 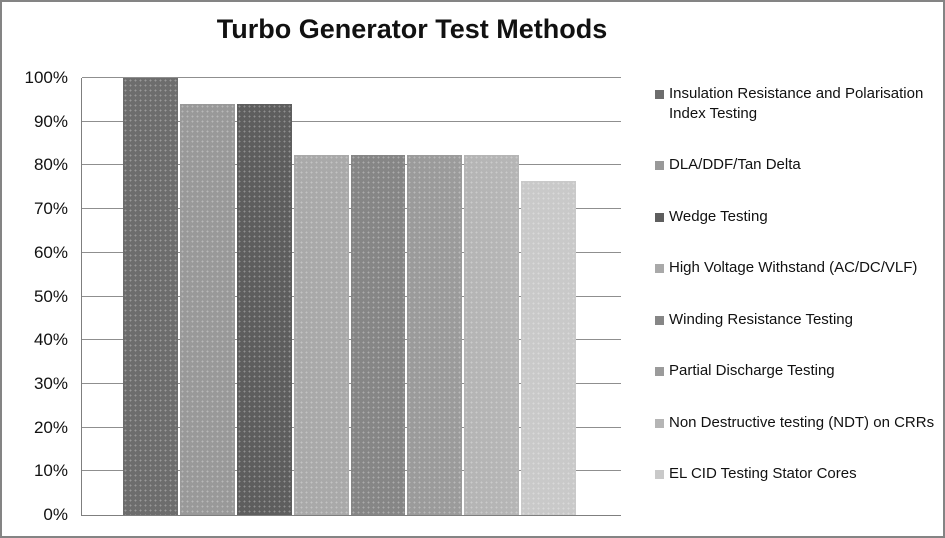 I want to click on legend-item: DLA/DDF/Tan Delta, so click(x=798, y=165).